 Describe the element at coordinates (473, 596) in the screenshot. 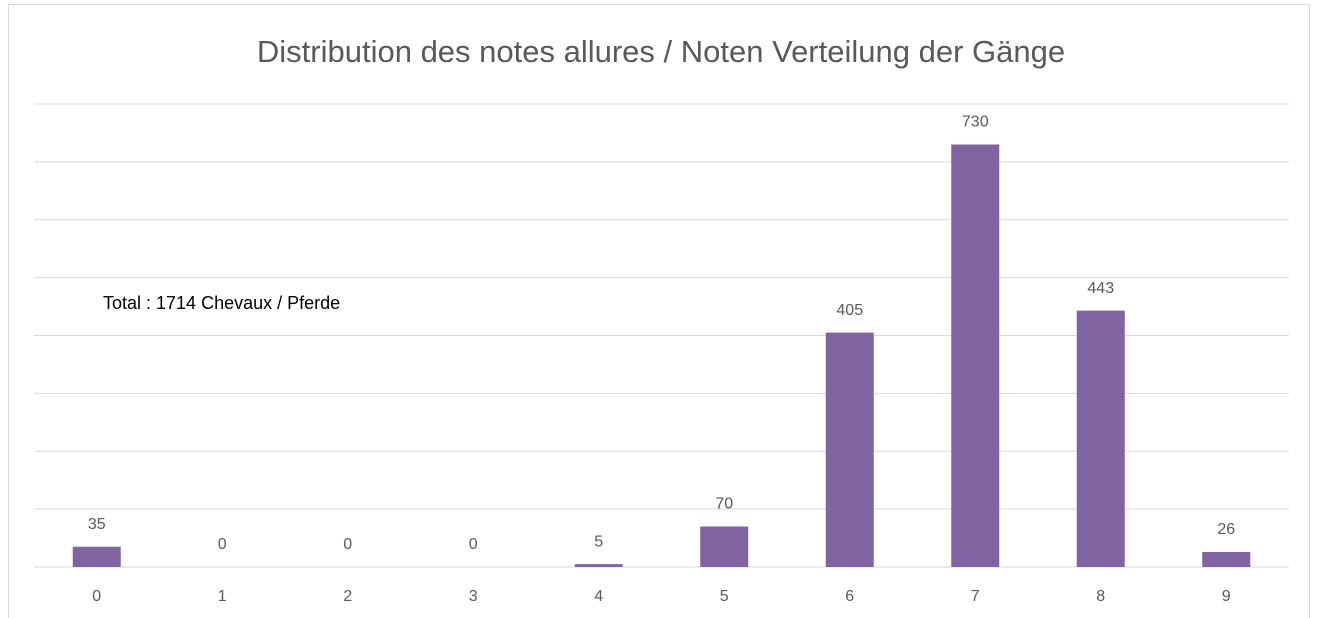

I see `x-tick-label: 3` at that location.